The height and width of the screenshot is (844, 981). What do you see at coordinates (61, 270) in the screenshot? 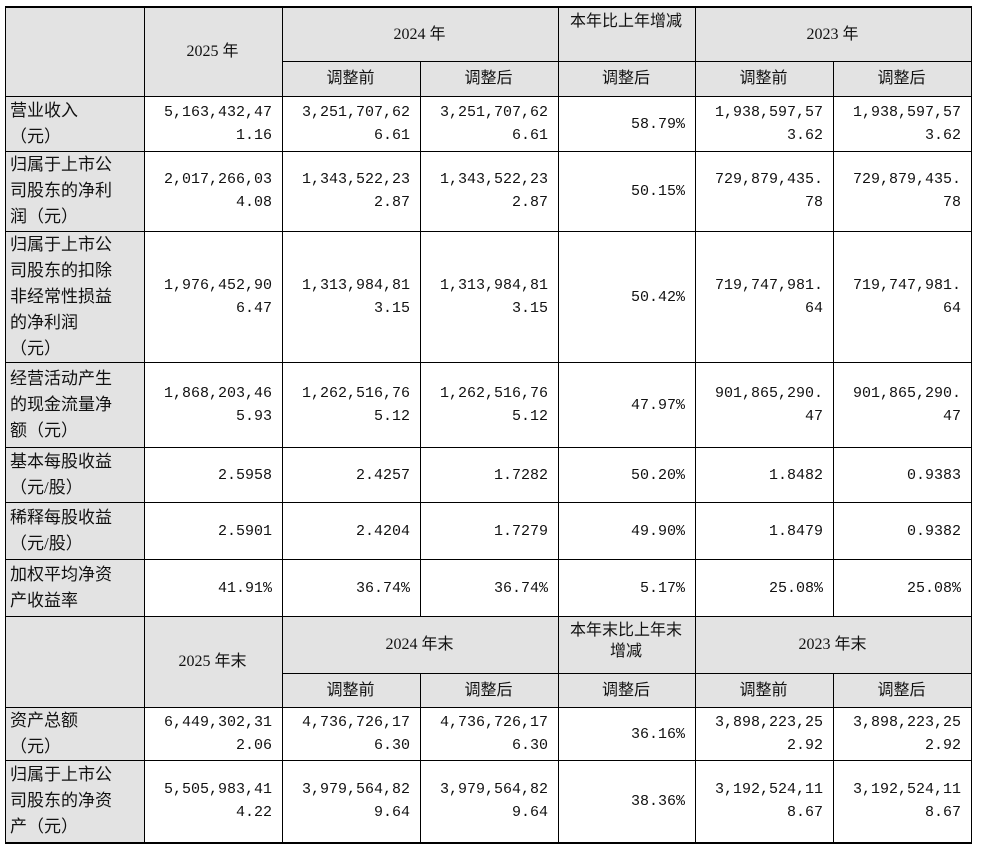
I see `row-label-line: 司股东的扣除` at bounding box center [61, 270].